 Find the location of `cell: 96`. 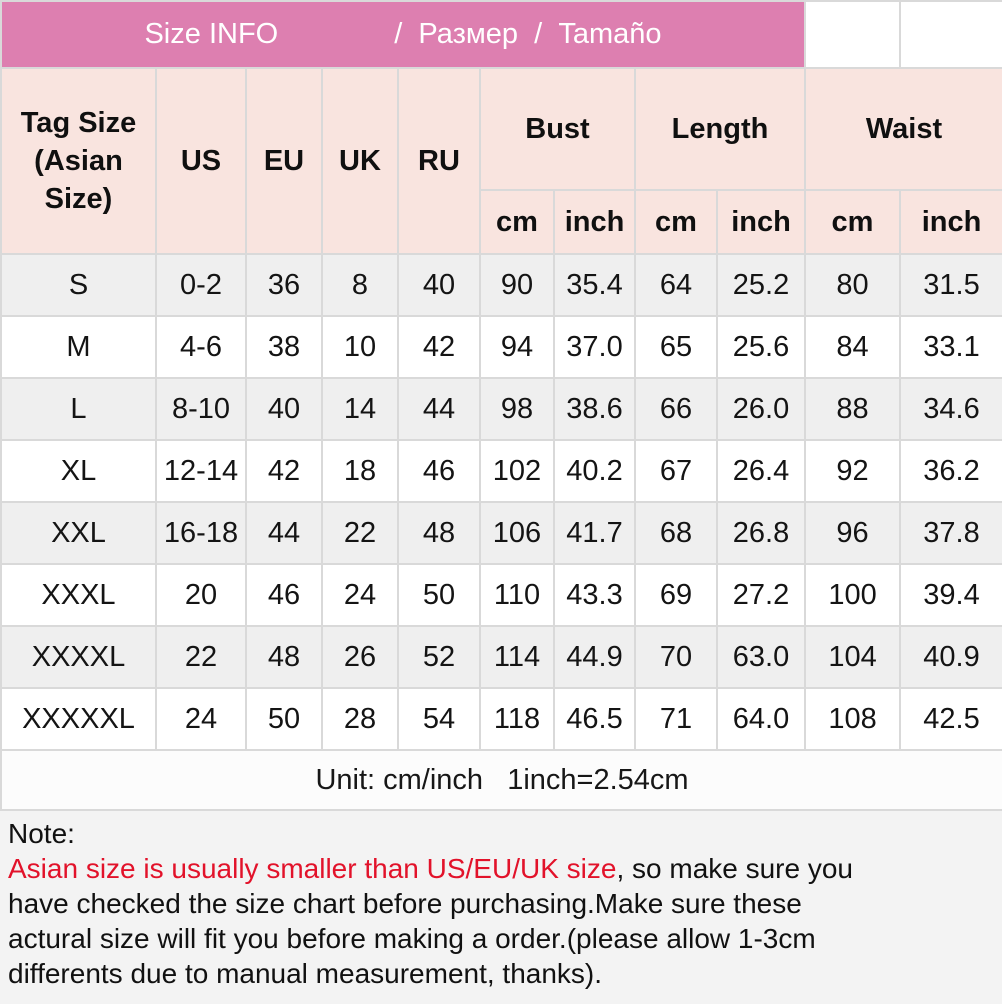

cell: 96 is located at coordinates (853, 533).